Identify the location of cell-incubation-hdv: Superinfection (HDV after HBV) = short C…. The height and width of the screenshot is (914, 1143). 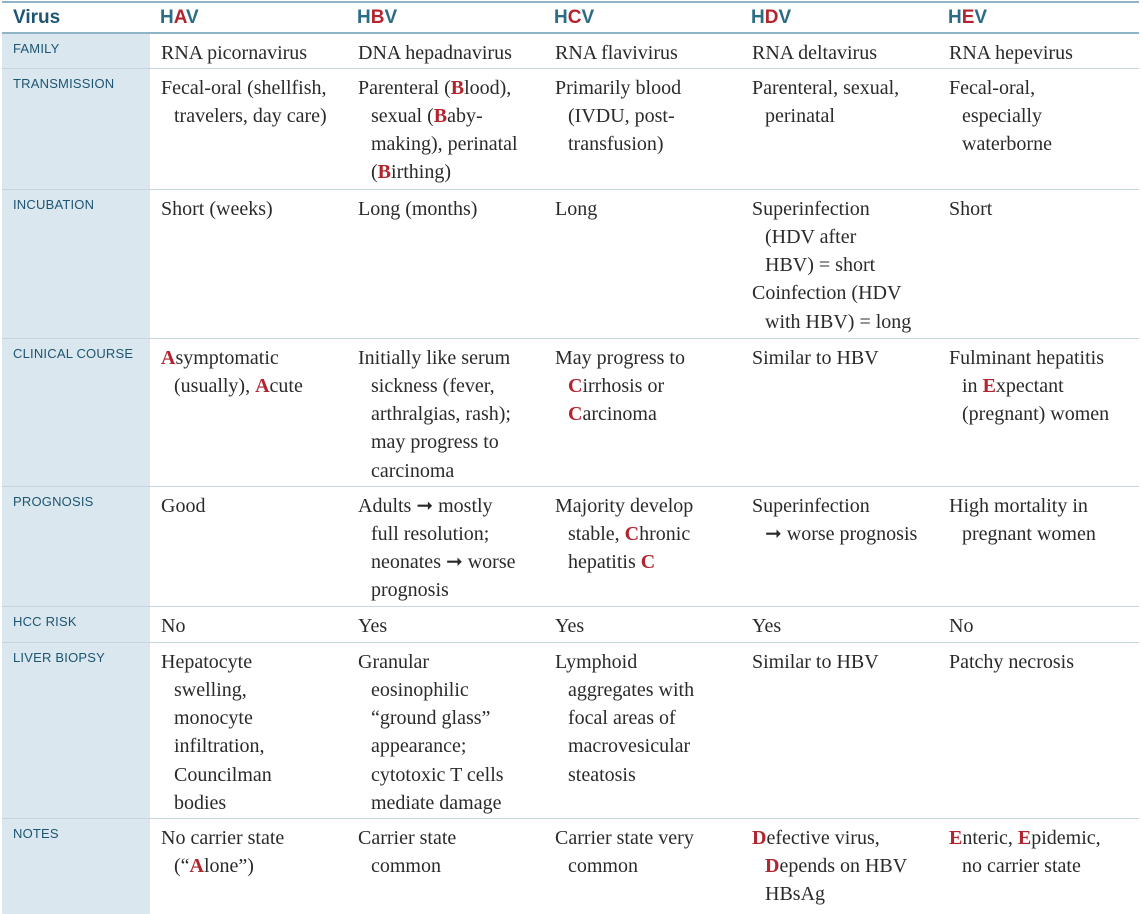
(839, 264).